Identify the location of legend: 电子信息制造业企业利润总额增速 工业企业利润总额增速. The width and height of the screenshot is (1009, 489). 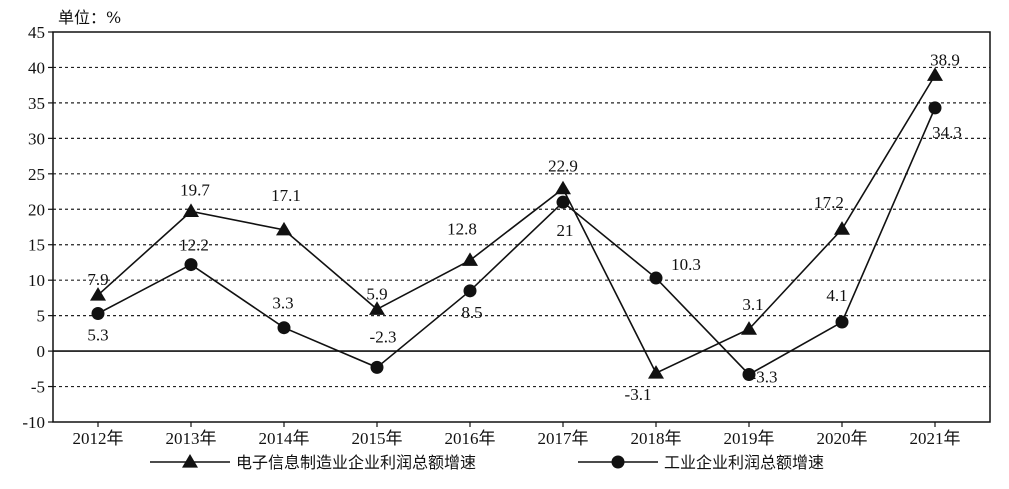
(487, 462).